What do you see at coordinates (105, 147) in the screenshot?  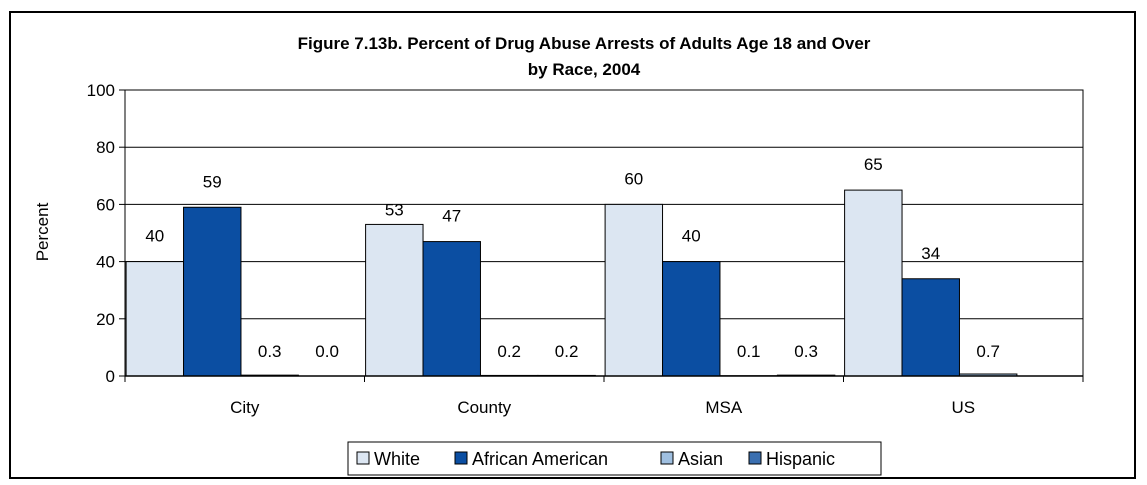 I see `y-tick-label: 80` at bounding box center [105, 147].